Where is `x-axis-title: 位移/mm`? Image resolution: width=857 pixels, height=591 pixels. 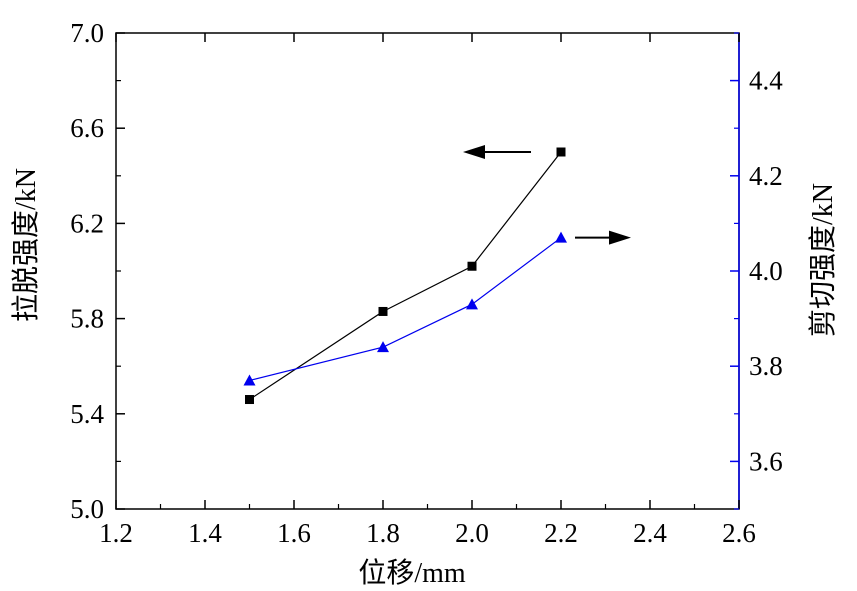 x-axis-title: 位移/mm is located at coordinates (412, 573).